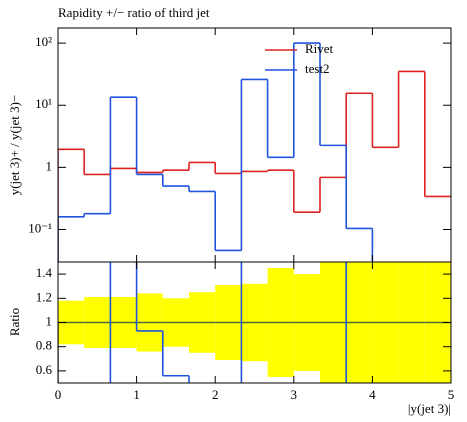 The height and width of the screenshot is (422, 467). Describe the element at coordinates (43, 103) in the screenshot. I see `y-tick-label: 10¹` at that location.